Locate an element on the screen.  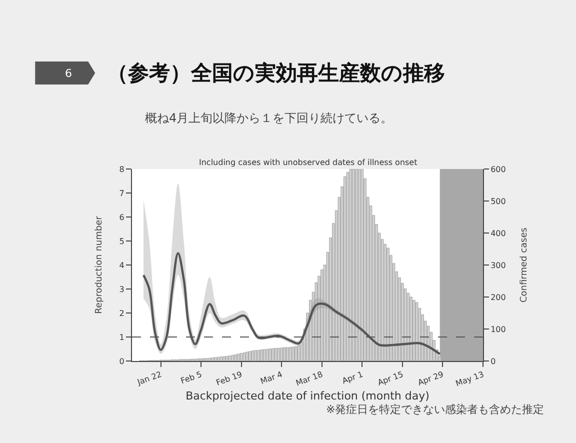
x-tick-label: Mar 4 is located at coordinates (271, 378).